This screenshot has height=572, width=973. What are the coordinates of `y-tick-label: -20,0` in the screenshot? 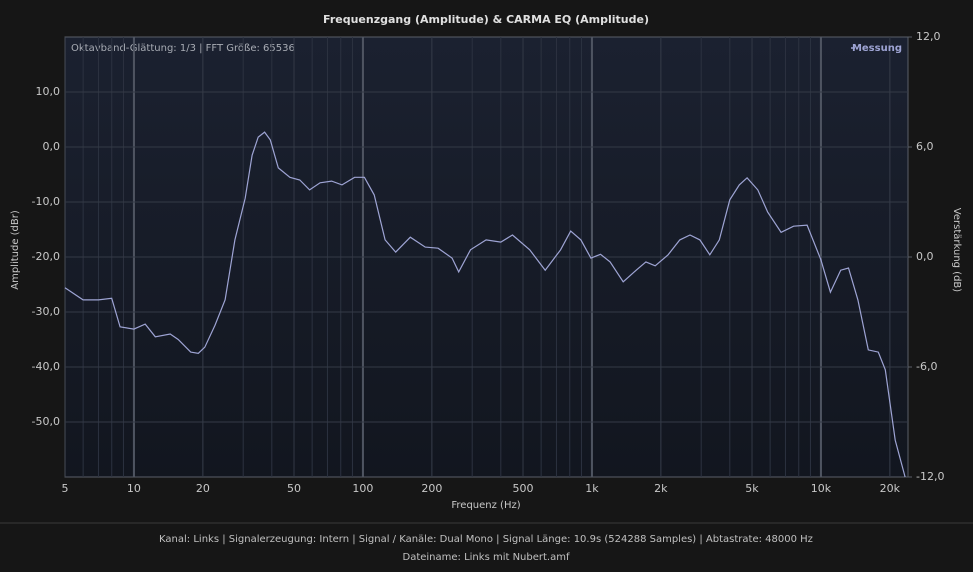 It's located at (46, 256).